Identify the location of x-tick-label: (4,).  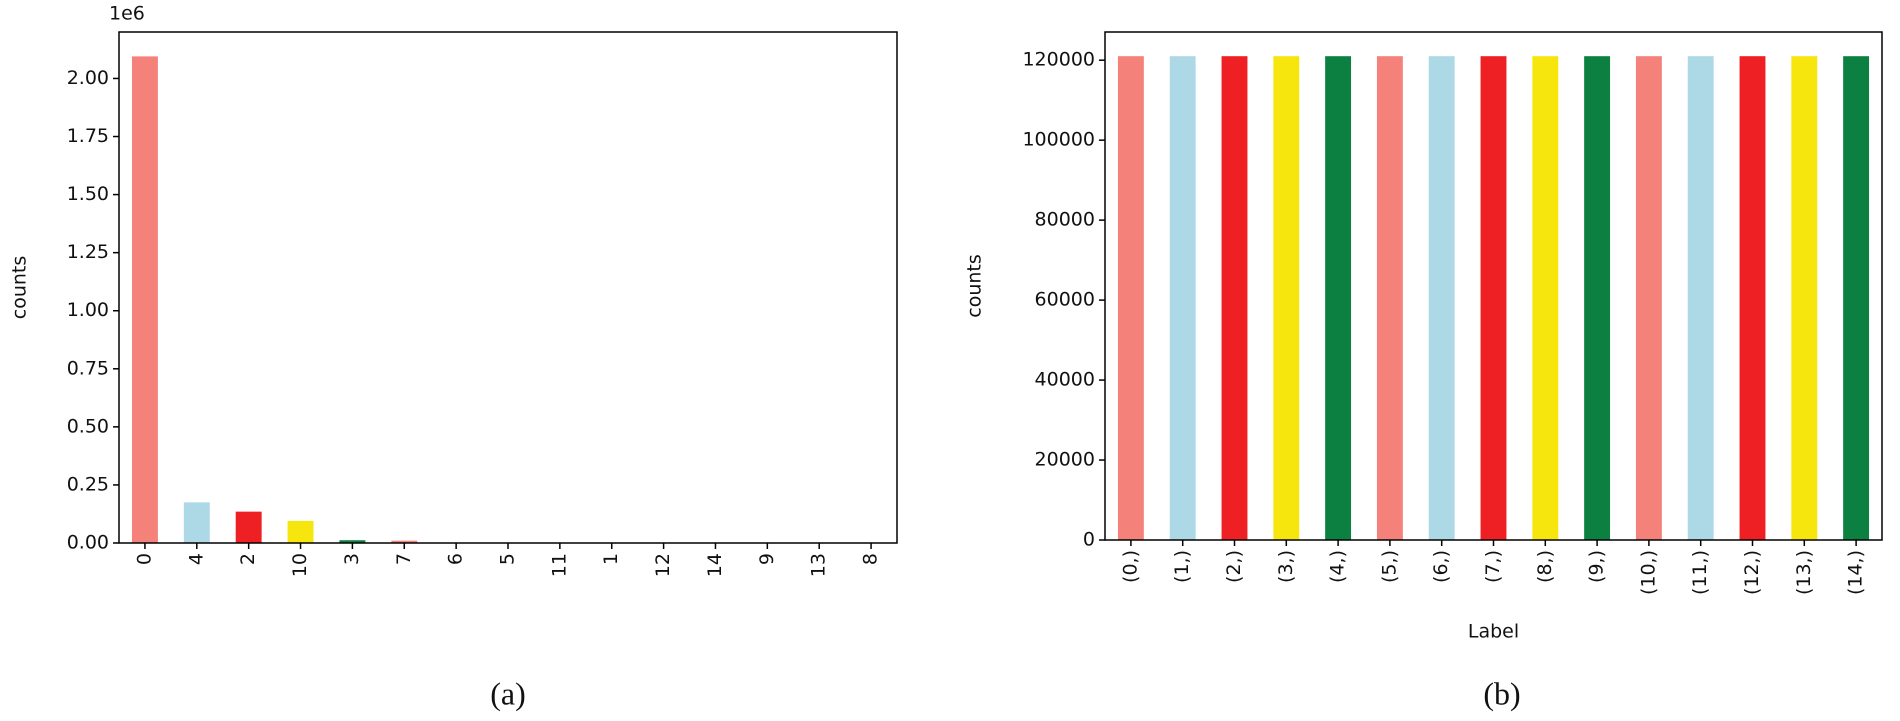
(1338, 566).